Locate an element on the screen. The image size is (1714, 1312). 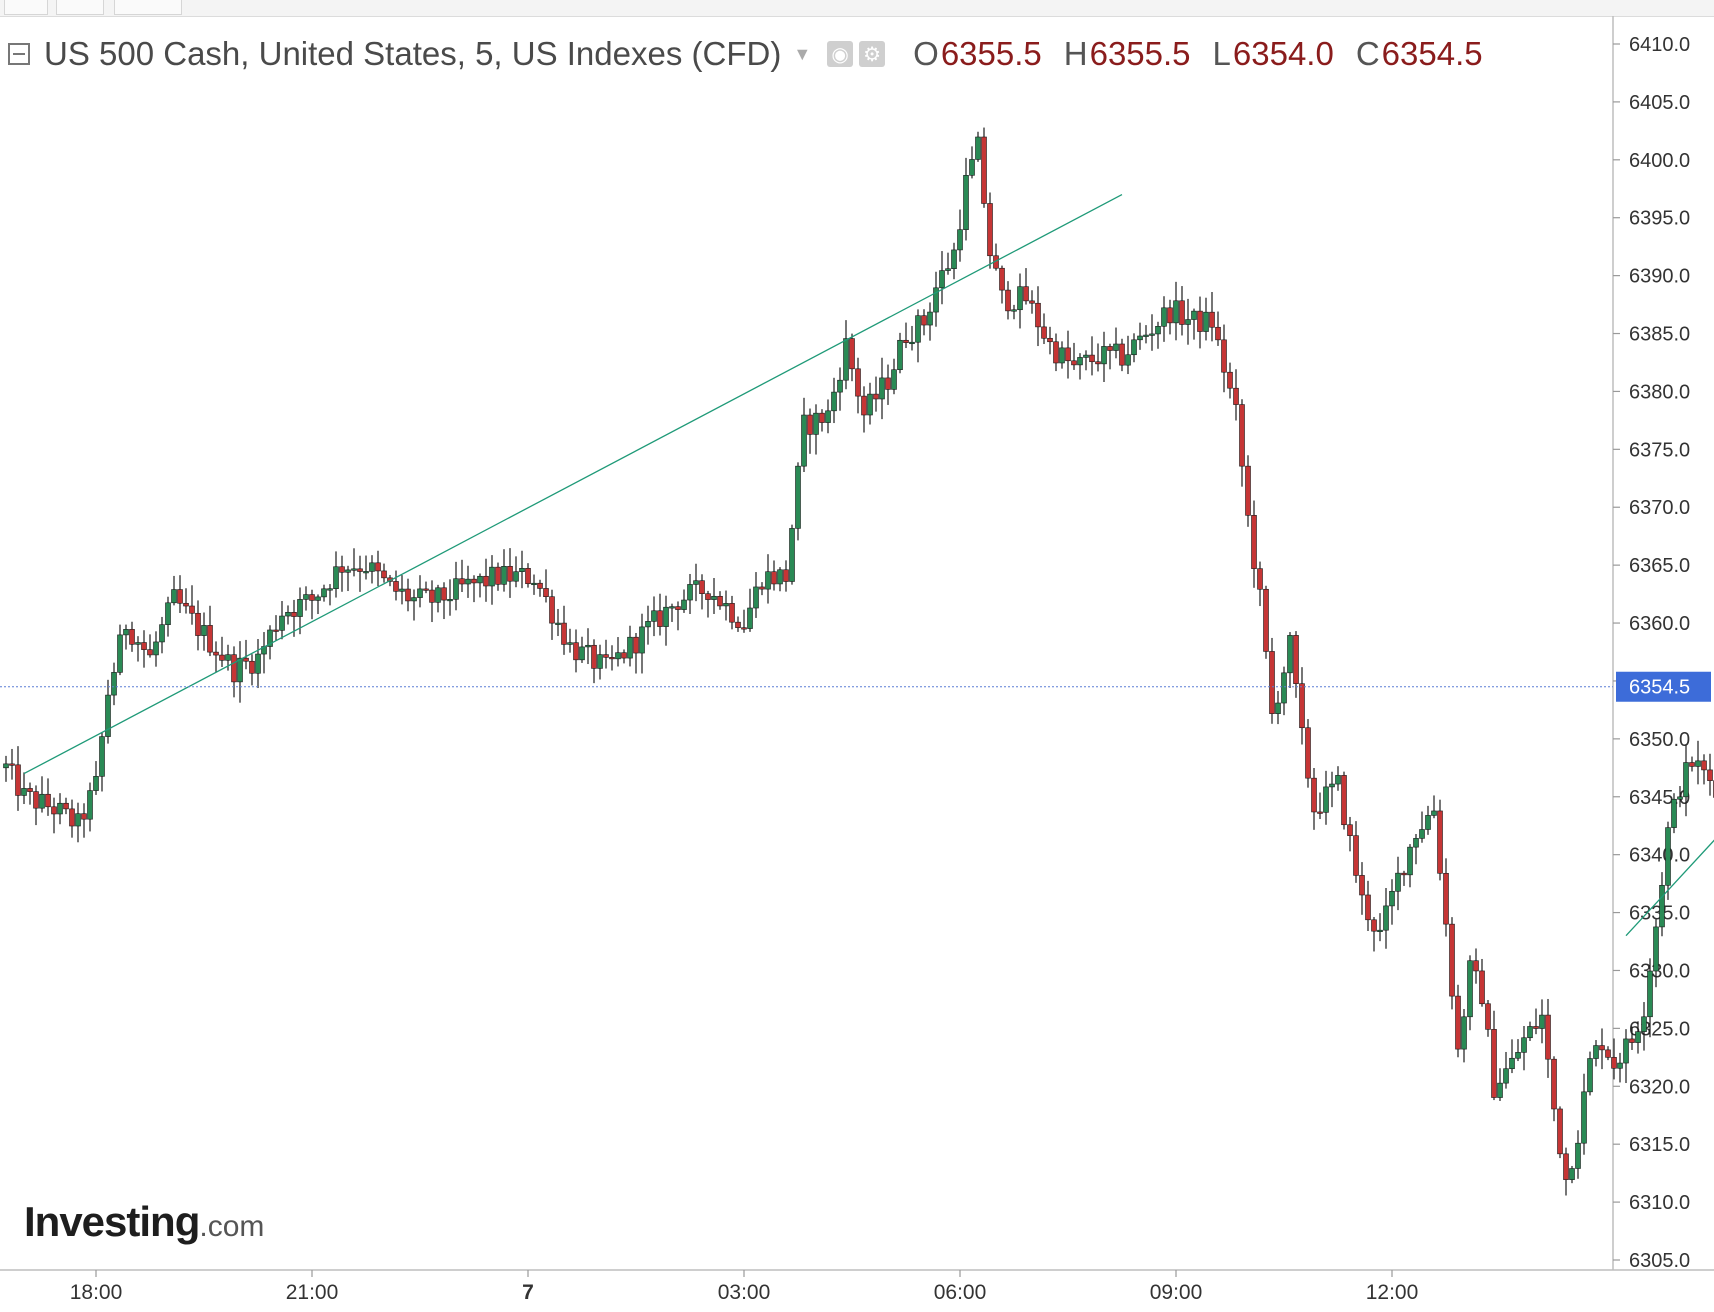
x-tick-label: 12:00 is located at coordinates (1392, 1292).